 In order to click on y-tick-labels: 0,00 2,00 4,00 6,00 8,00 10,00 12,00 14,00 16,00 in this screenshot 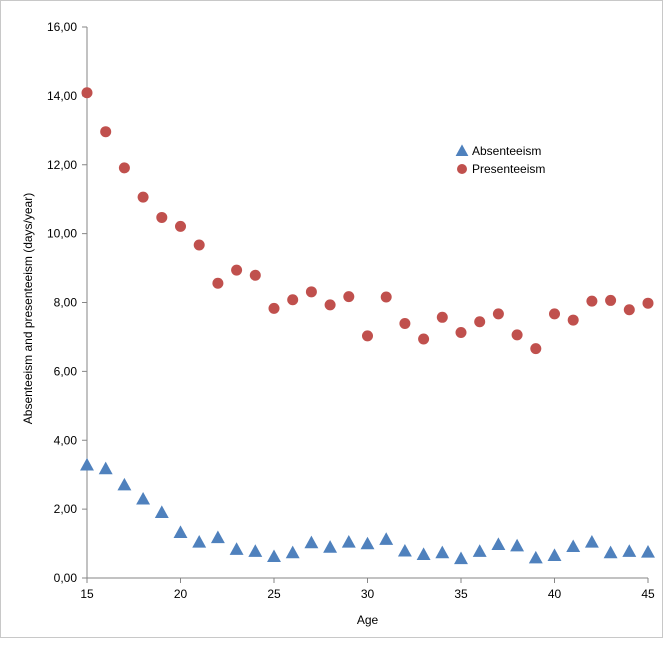, I will do `click(62, 302)`.